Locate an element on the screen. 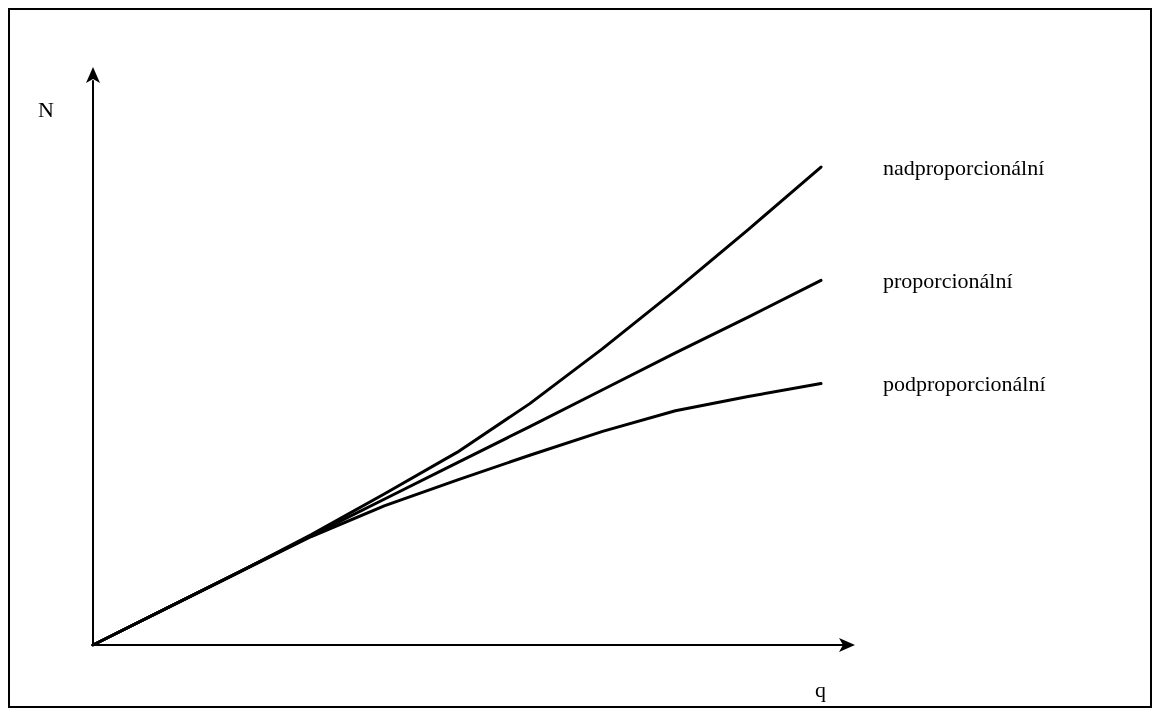 This screenshot has width=1160, height=716. text: podproporcionální is located at coordinates (964, 384).